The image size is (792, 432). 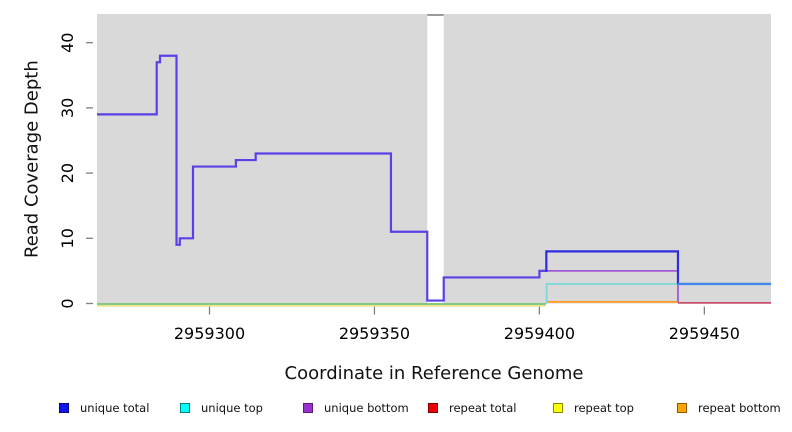 What do you see at coordinates (612, 267) in the screenshot?
I see `series-line-unique-total` at bounding box center [612, 267].